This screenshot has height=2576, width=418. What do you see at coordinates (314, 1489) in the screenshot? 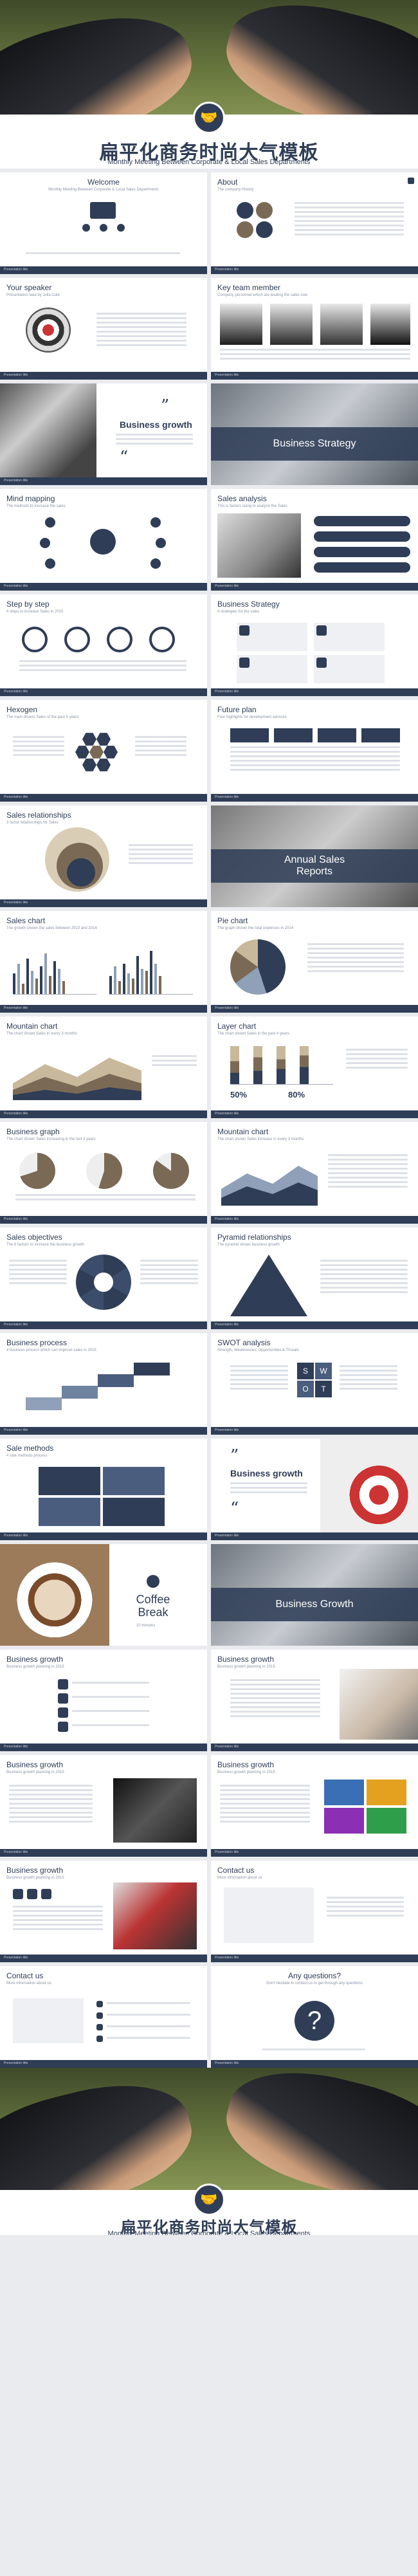
I see `slide-business-growth-darts: ” Business growth “ Presentation title` at bounding box center [314, 1489].